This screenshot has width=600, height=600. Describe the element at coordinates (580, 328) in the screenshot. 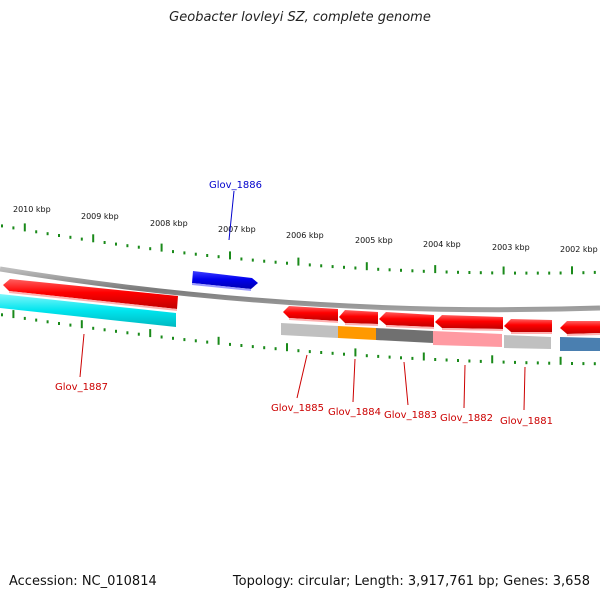

I see `gene-partial-right` at that location.